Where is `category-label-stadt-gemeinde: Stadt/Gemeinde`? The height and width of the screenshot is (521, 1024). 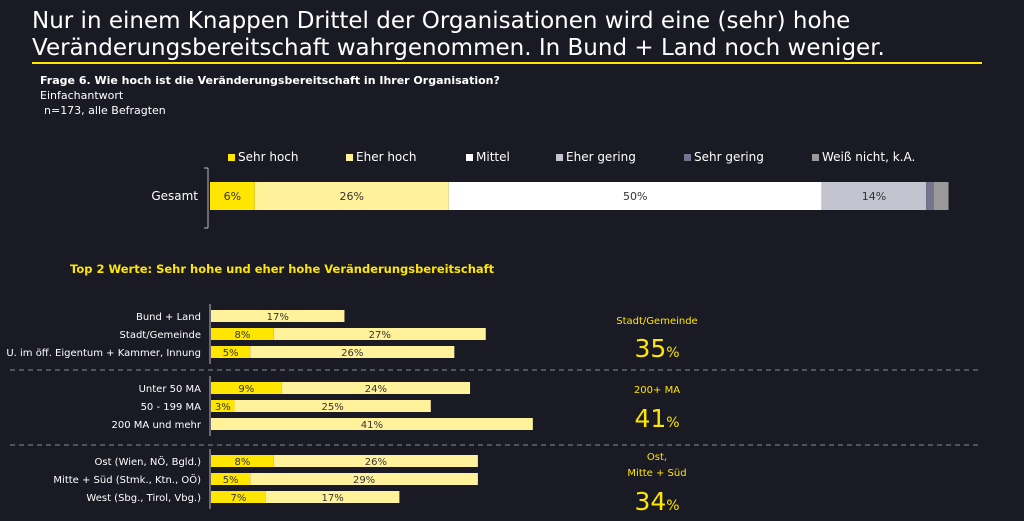
category-label-stadt-gemeinde: Stadt/Gemeinde is located at coordinates (160, 335).